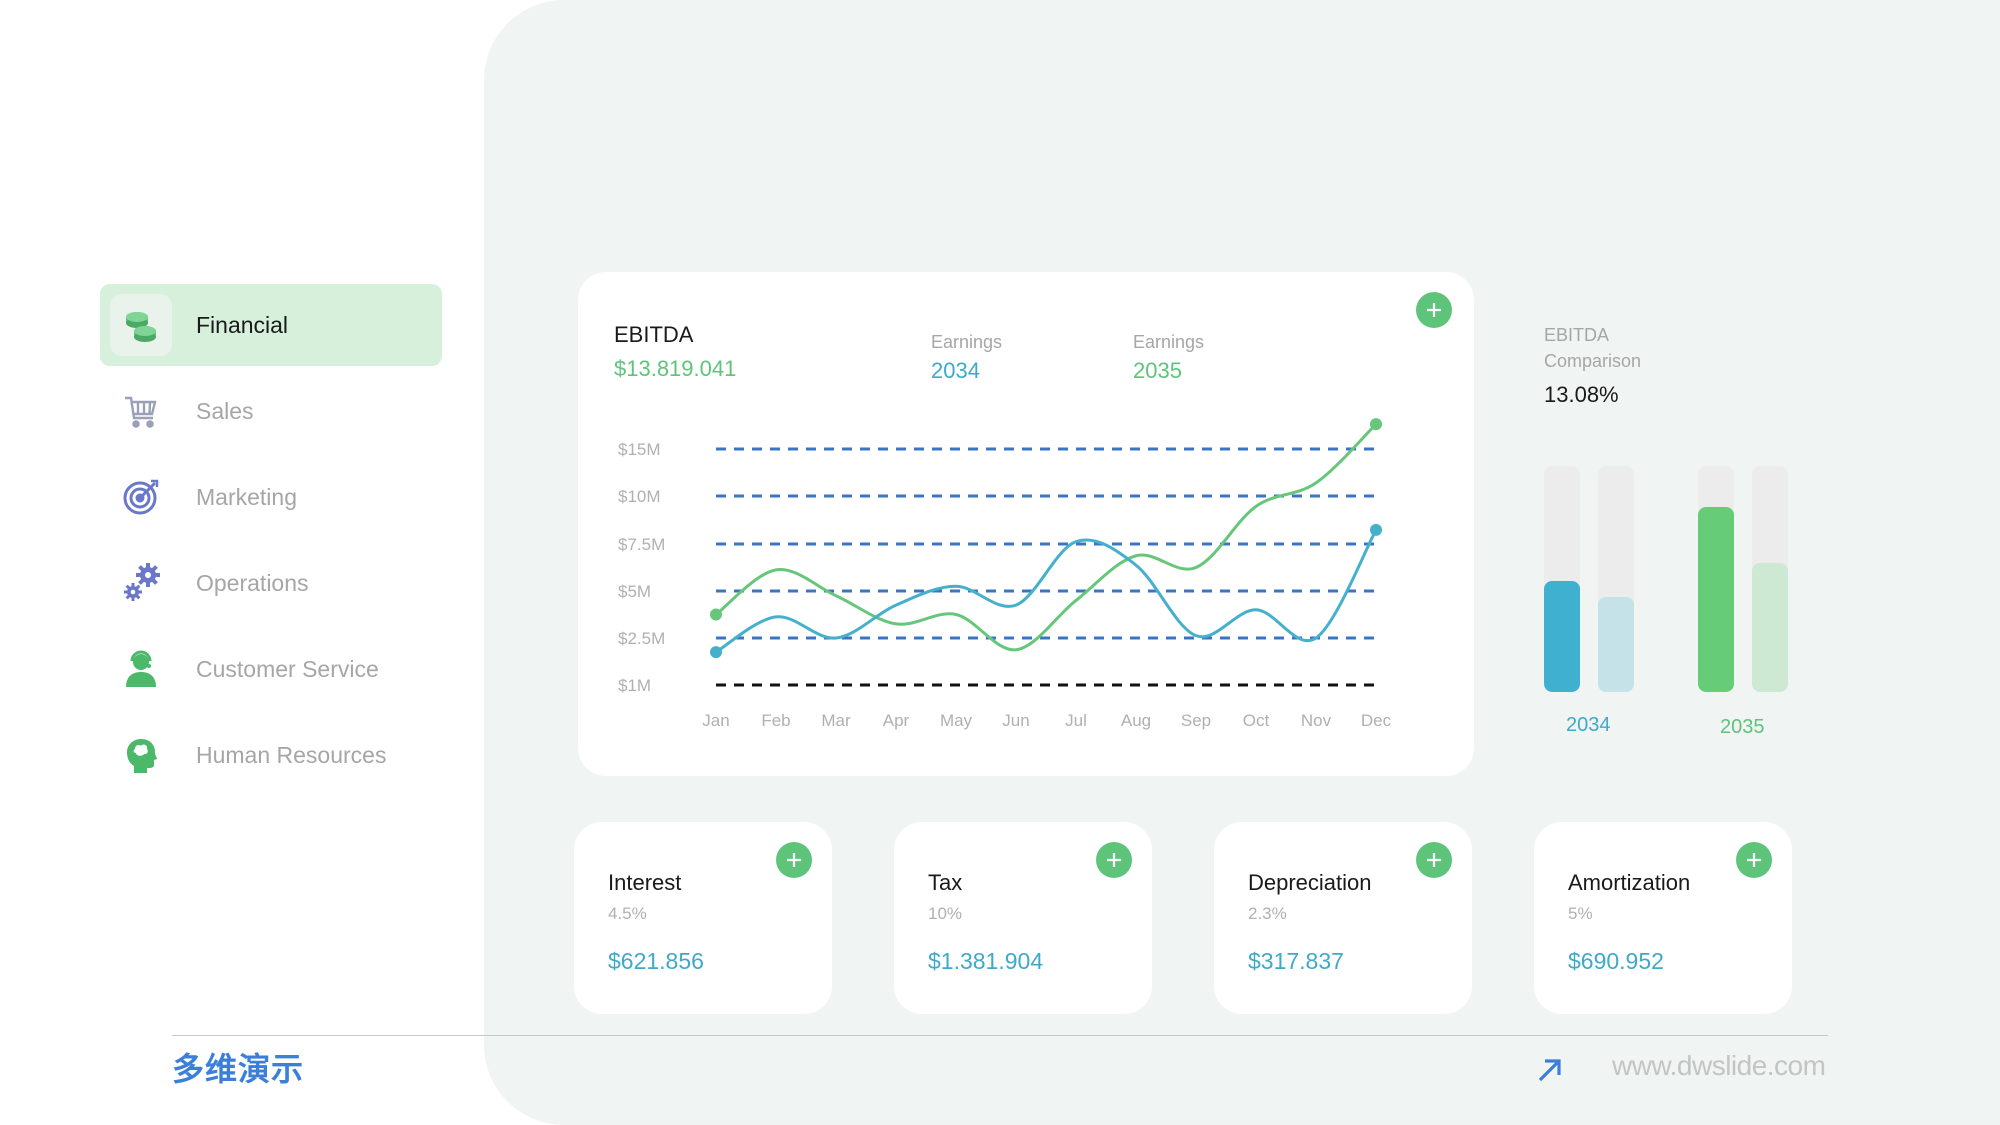 This screenshot has height=1125, width=2000. What do you see at coordinates (641, 638) in the screenshot?
I see `y-tick-label: $2.5M` at bounding box center [641, 638].